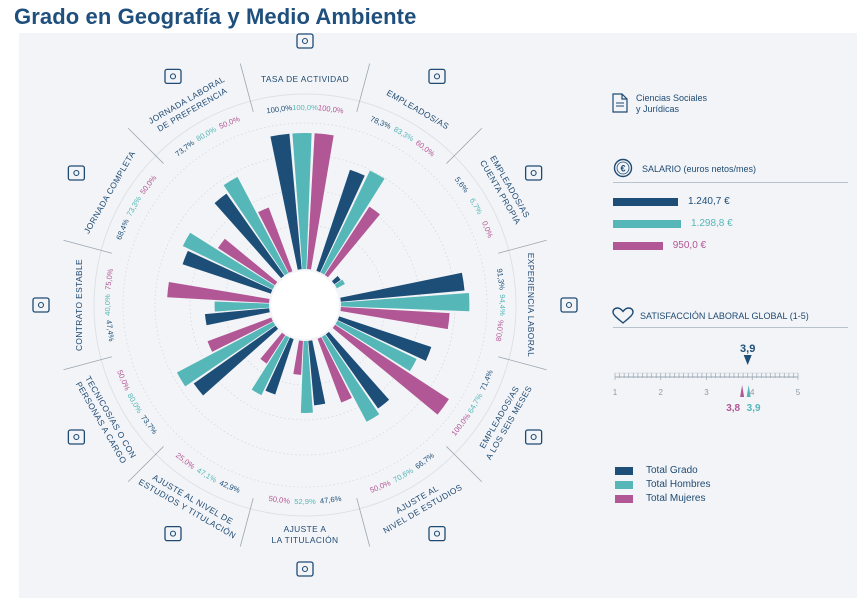  What do you see at coordinates (647, 224) in the screenshot?
I see `salary-bar-total-hombres` at bounding box center [647, 224].